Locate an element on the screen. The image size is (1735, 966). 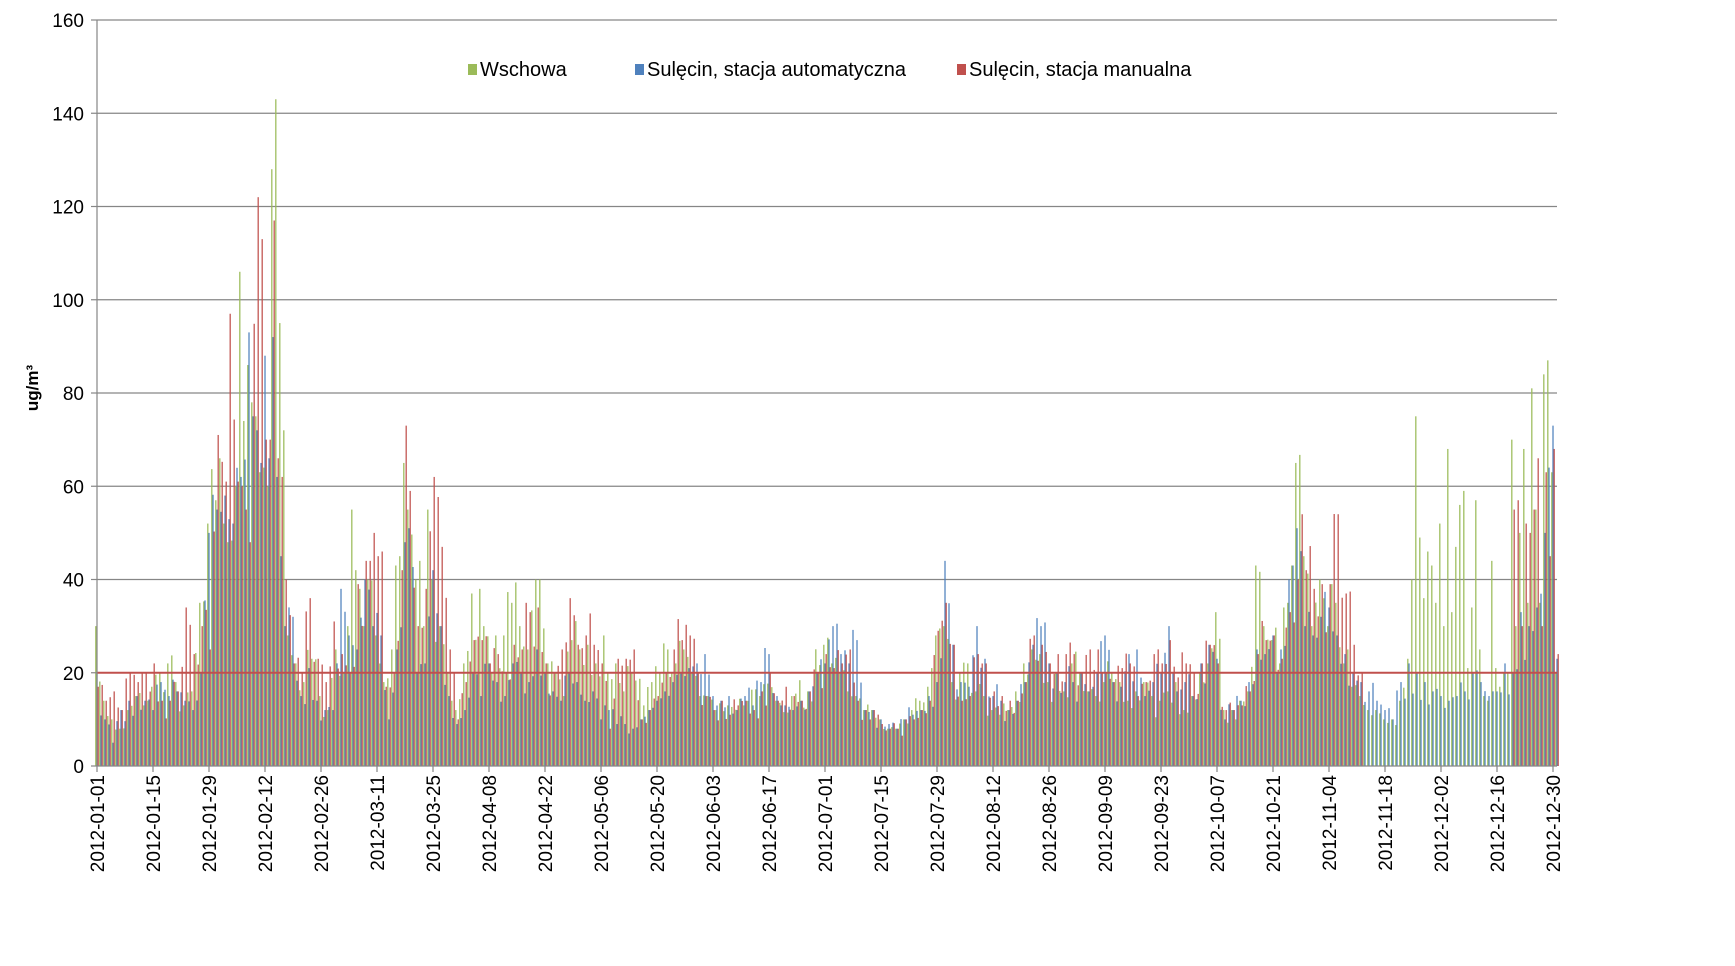
y-tick-label-100: 100 is located at coordinates (68, 301).